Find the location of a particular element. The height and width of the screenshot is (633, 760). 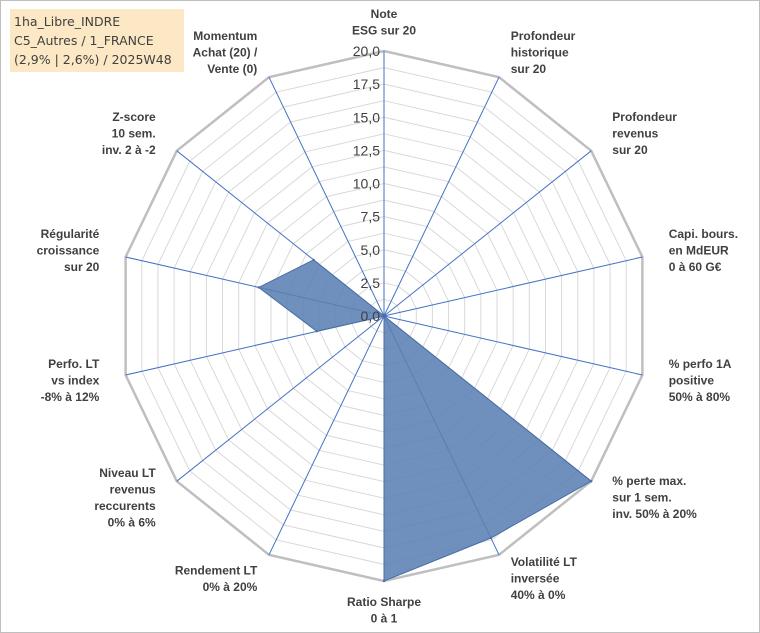

radar-axis-label: Z-score 10 sem. inv. 2 à -2 is located at coordinates (129, 133).